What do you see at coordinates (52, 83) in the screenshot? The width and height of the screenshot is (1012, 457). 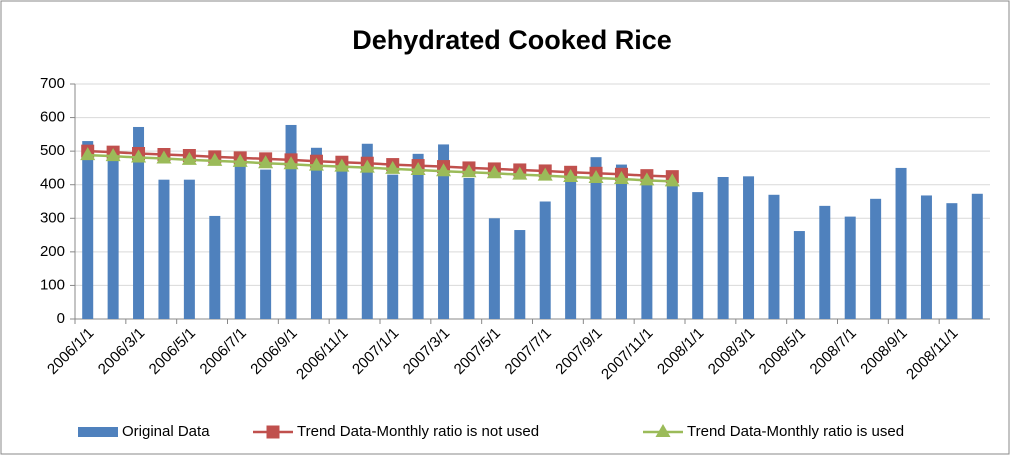 I see `y-tick-label: 700` at bounding box center [52, 83].